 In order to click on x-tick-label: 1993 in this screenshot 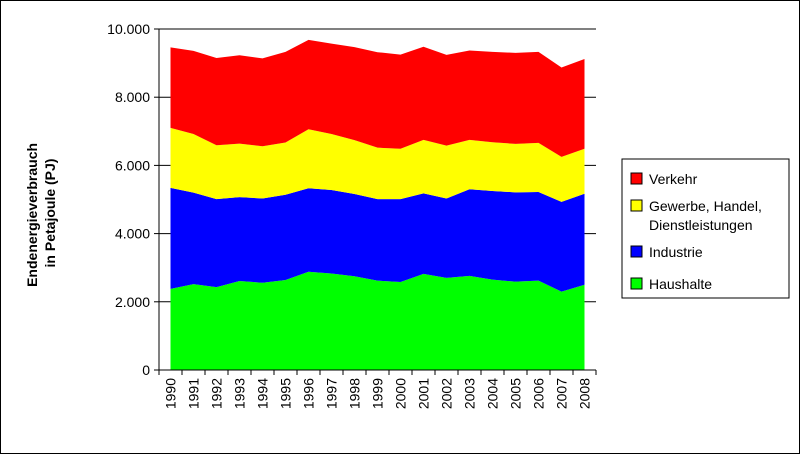, I will do `click(240, 393)`.